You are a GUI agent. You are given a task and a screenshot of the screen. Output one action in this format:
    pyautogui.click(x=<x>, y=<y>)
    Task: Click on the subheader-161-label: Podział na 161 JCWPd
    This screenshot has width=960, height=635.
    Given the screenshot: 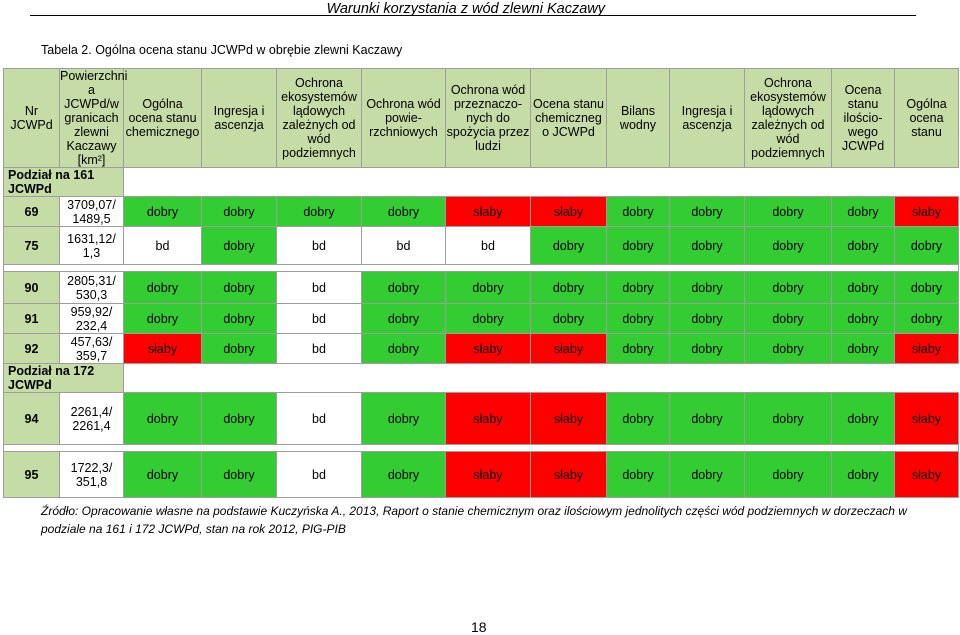 What is the action you would take?
    pyautogui.click(x=63, y=182)
    